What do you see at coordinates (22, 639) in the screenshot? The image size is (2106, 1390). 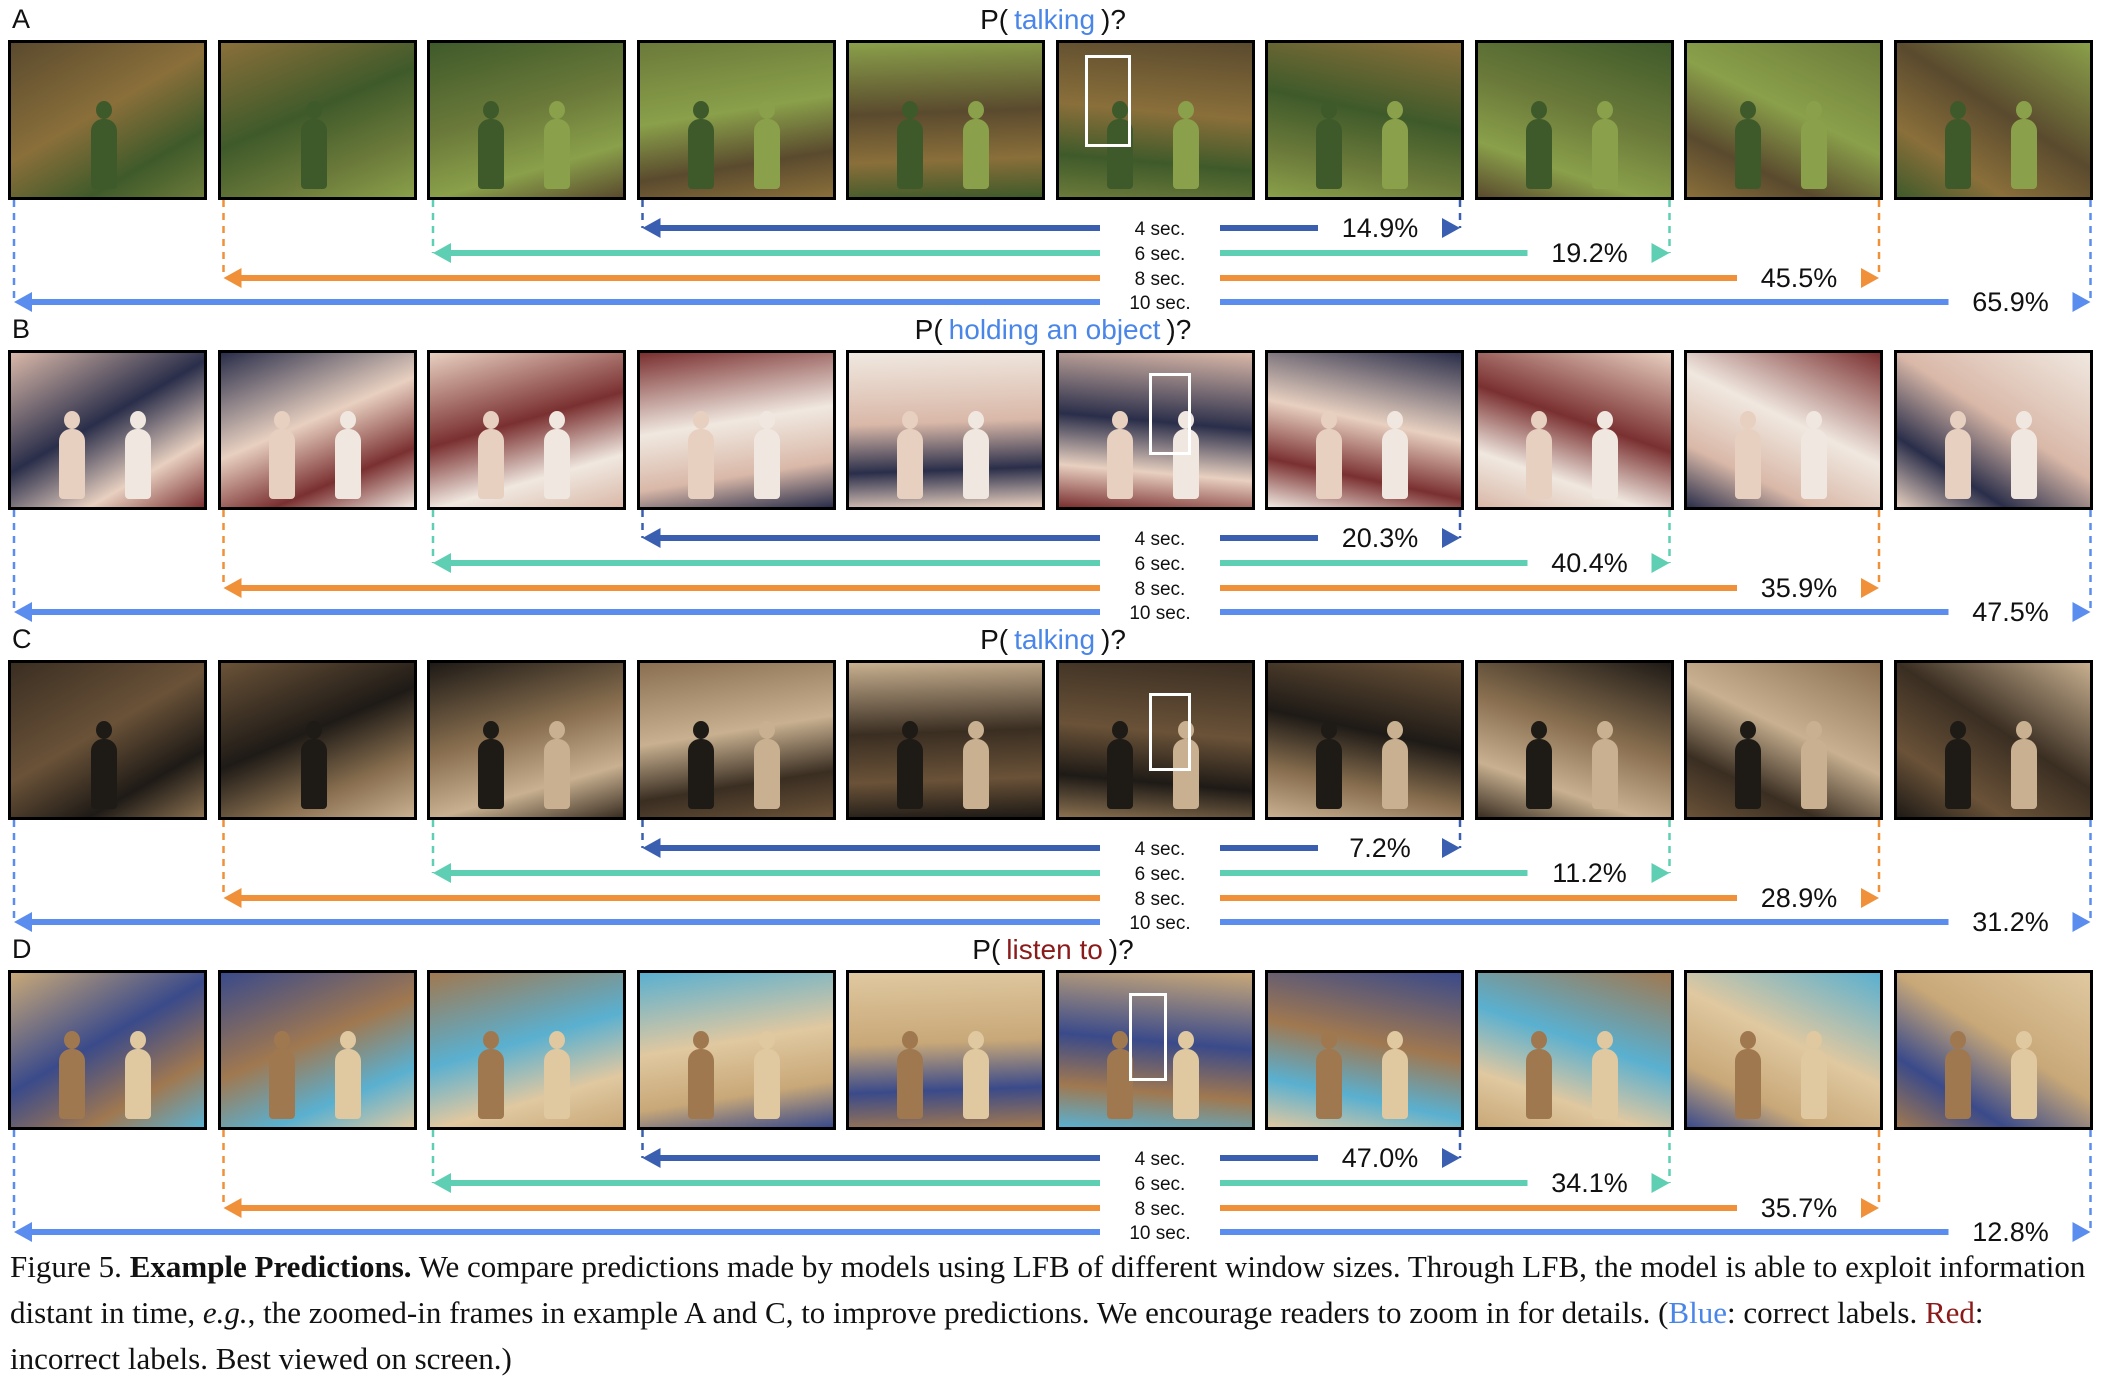 I see `panel-letter: C` at bounding box center [22, 639].